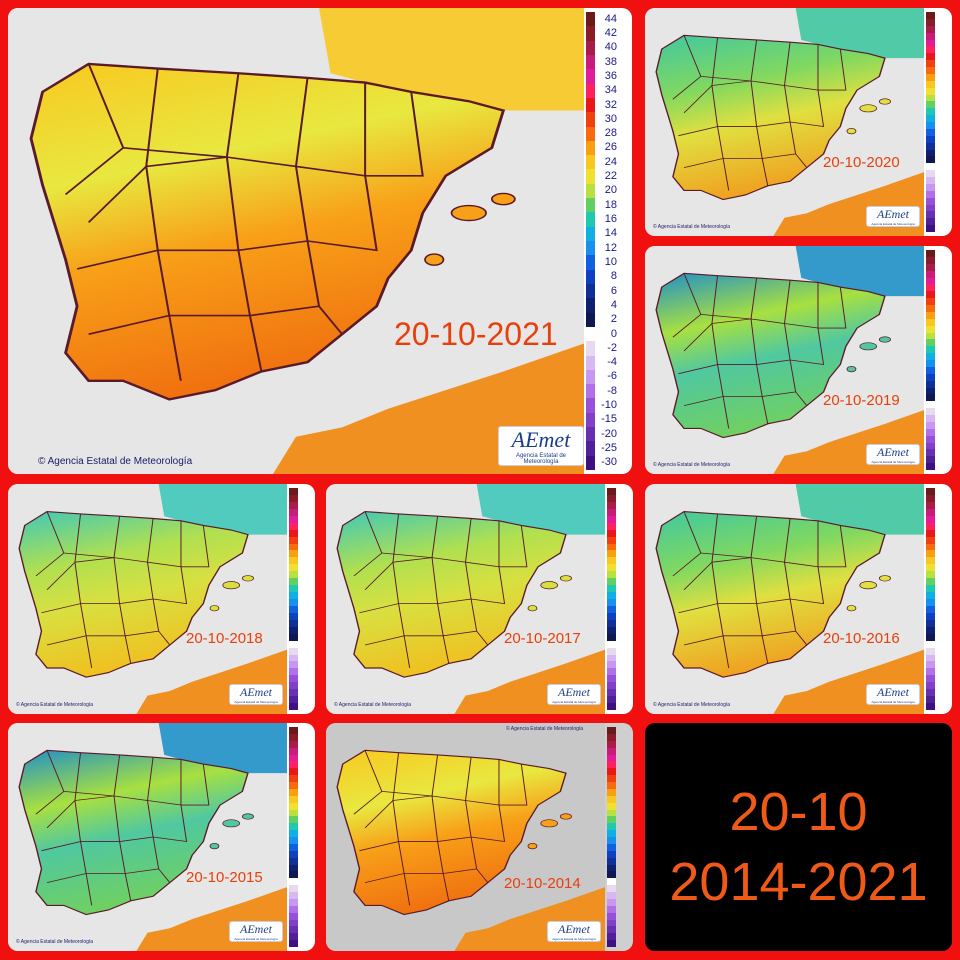  What do you see at coordinates (608, 348) in the screenshot?
I see `legend-row: -2` at bounding box center [608, 348].